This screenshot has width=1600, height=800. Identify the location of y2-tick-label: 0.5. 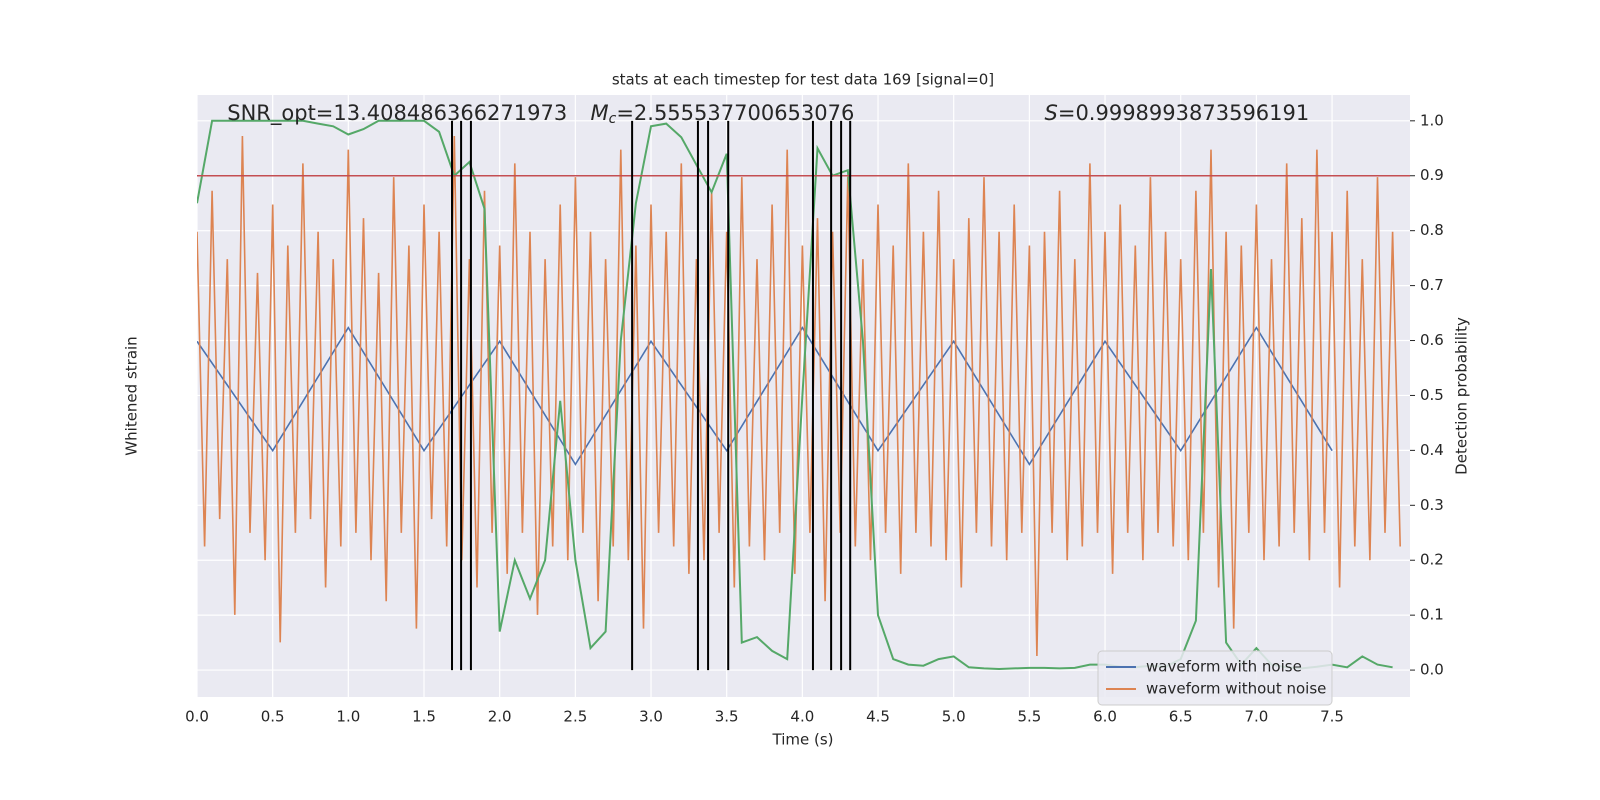
(1432, 395).